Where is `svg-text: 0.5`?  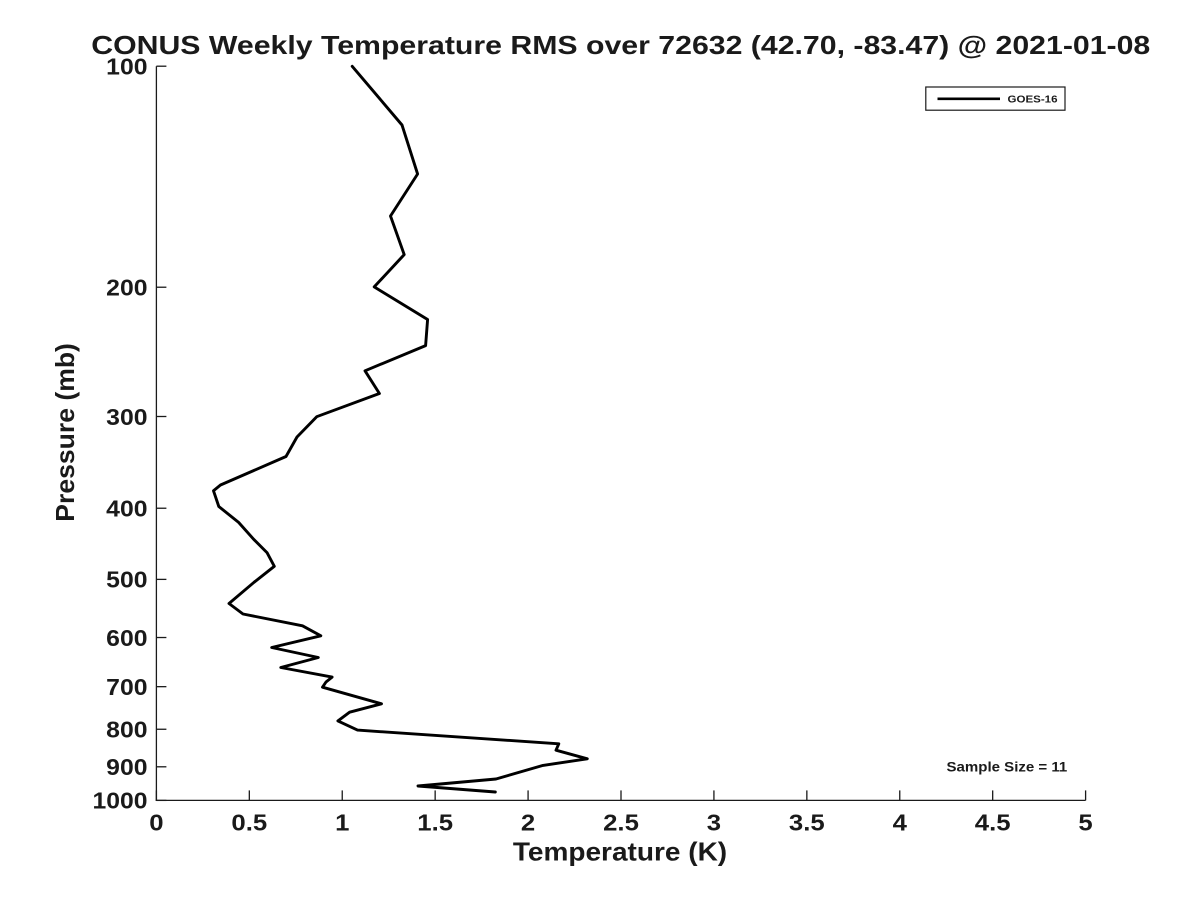
svg-text: 0.5 is located at coordinates (249, 823).